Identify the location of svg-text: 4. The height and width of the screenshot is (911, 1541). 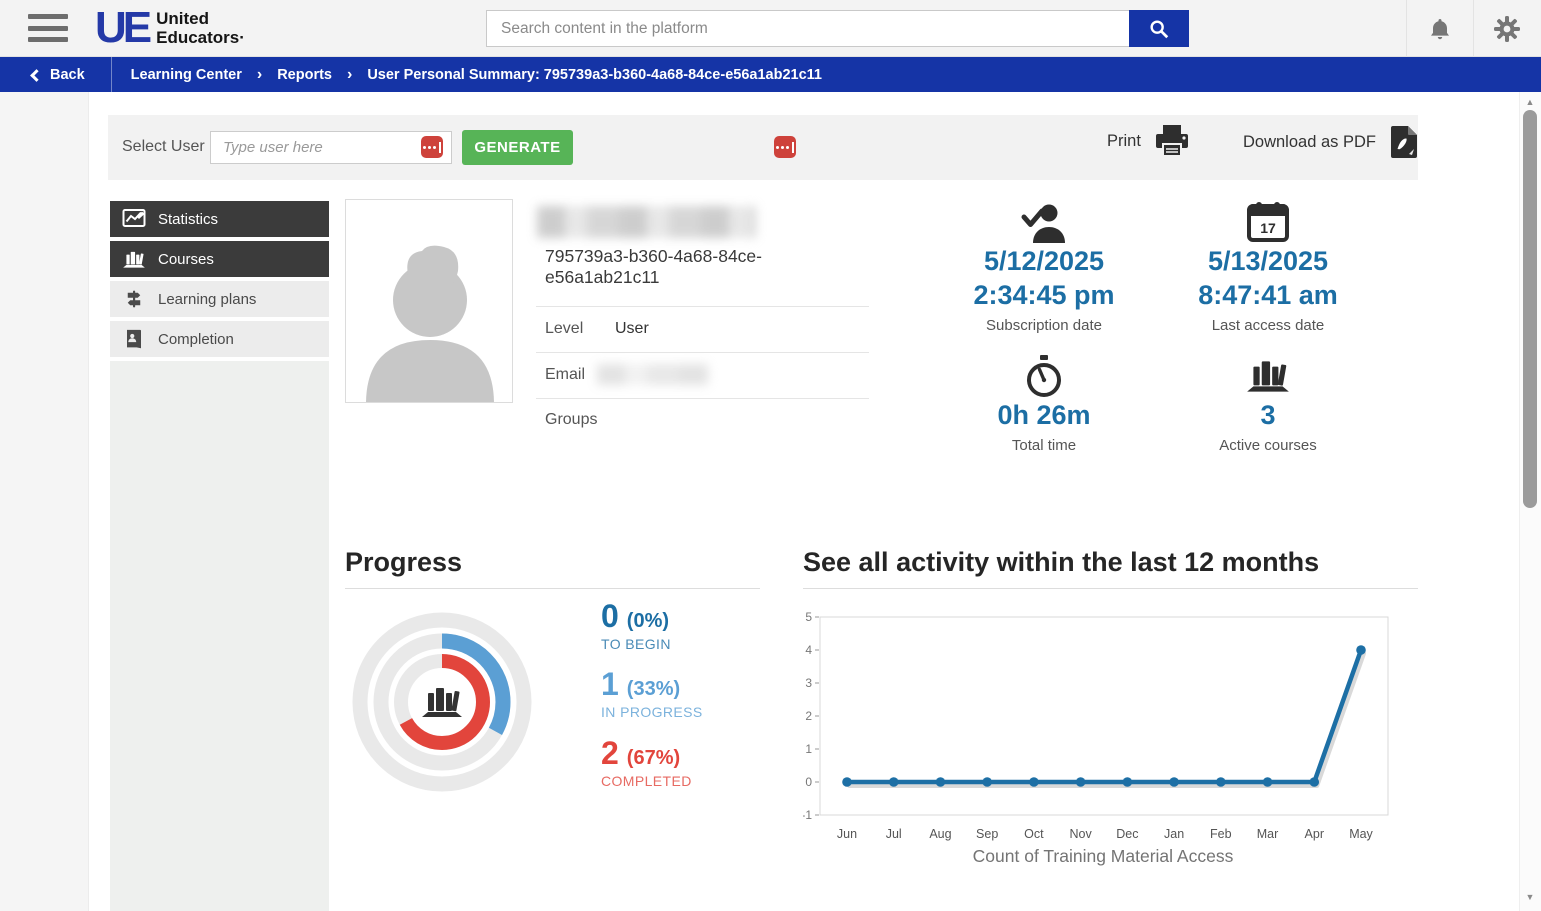
(808, 650).